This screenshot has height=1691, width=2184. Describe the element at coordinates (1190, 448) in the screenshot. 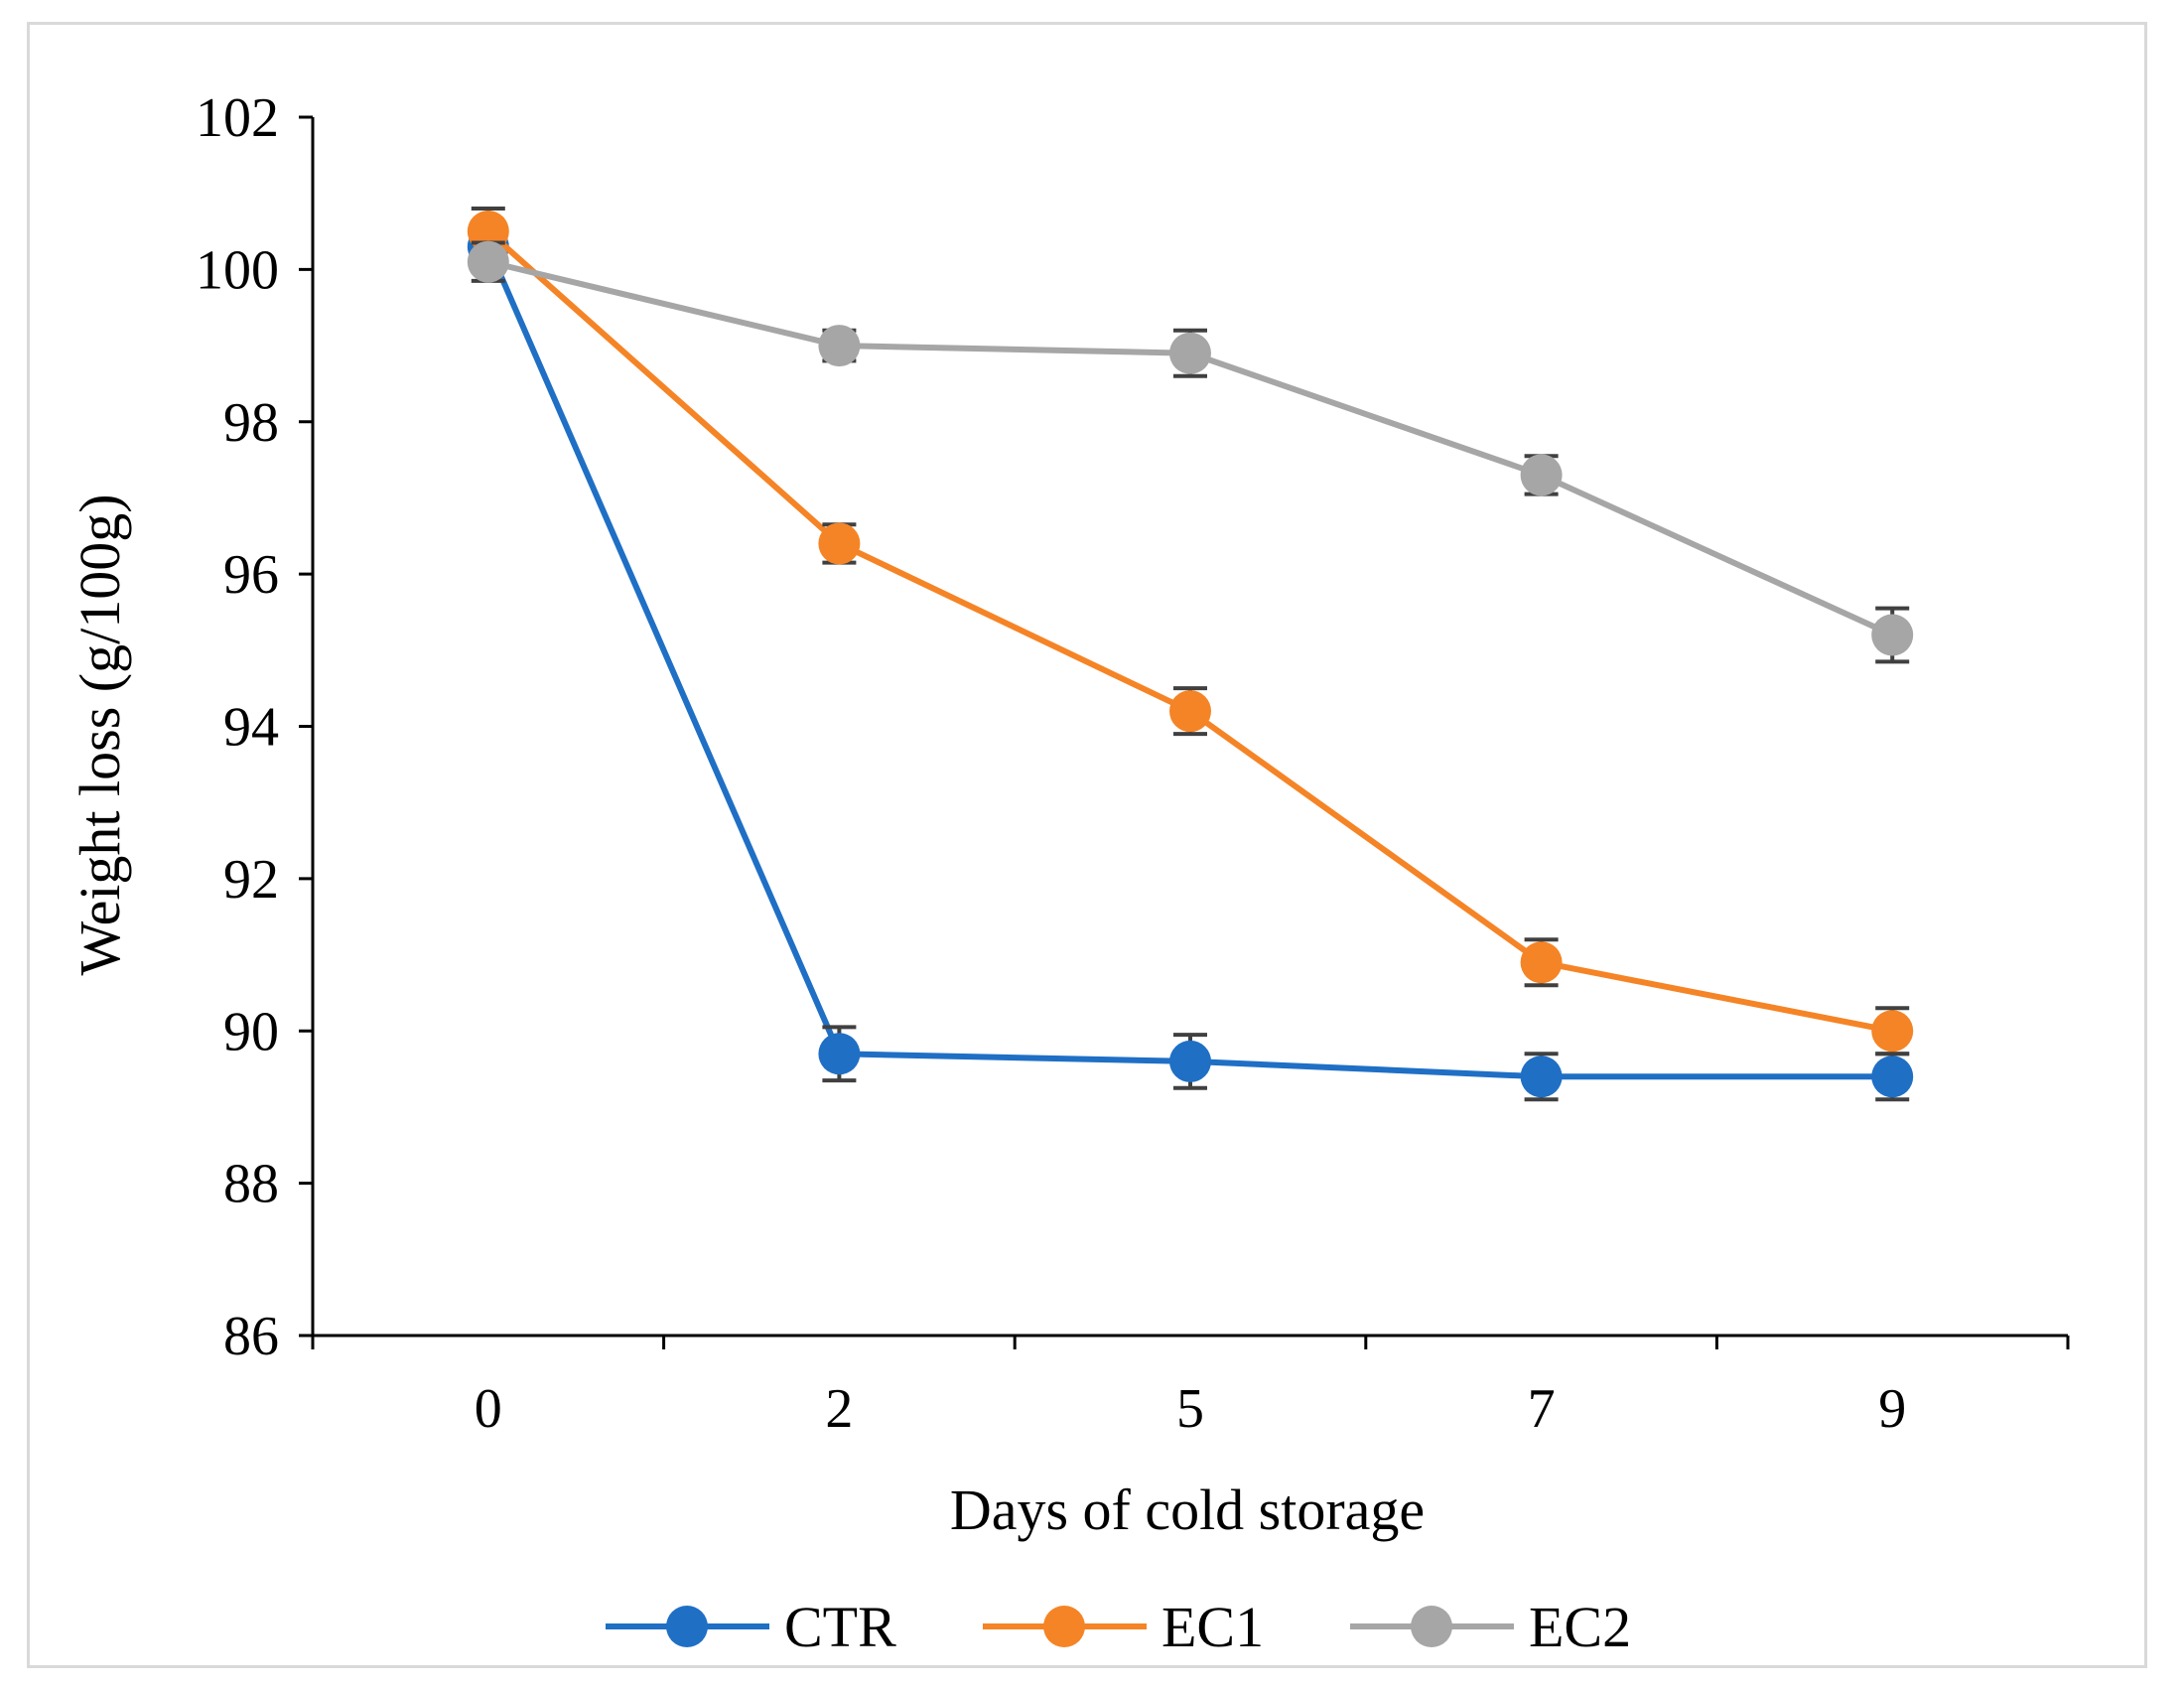

I see `series-line` at that location.